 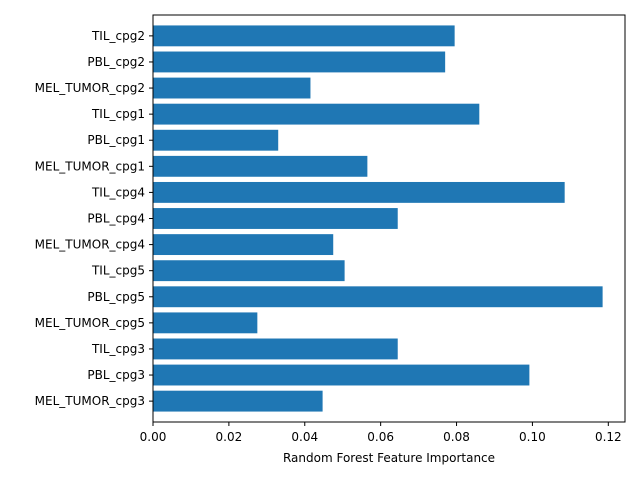 I want to click on x-tick-label: 0.04, so click(x=304, y=437).